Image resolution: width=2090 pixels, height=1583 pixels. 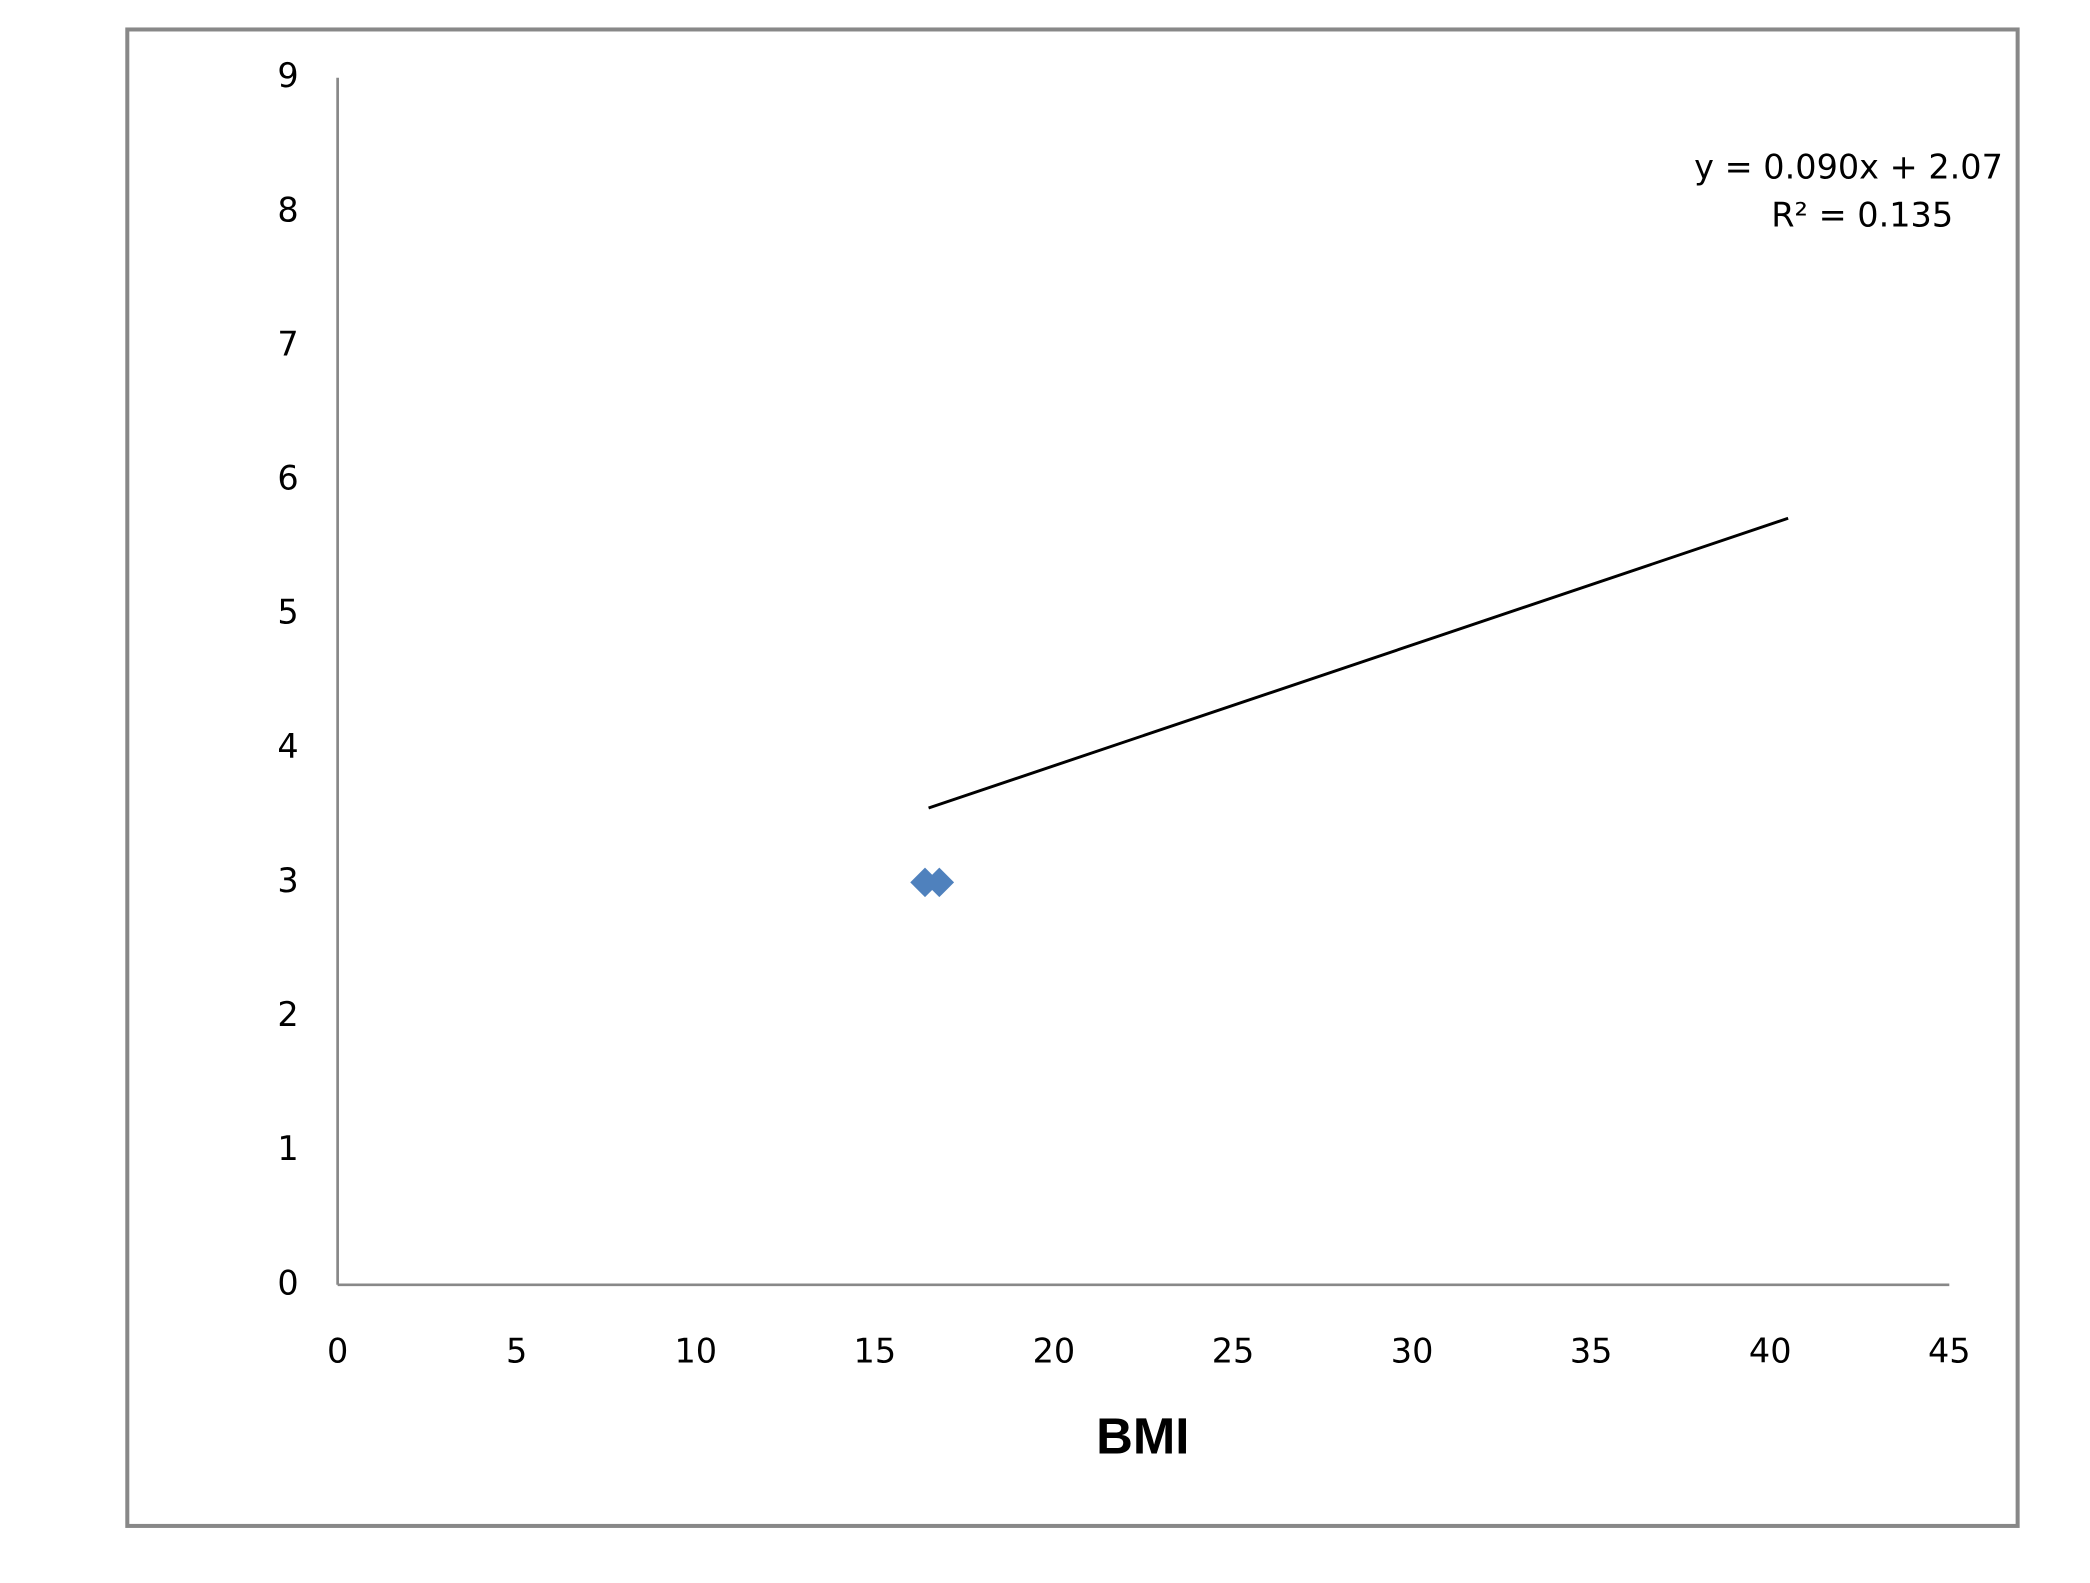 I want to click on y-tick-label: 8, so click(x=287, y=209).